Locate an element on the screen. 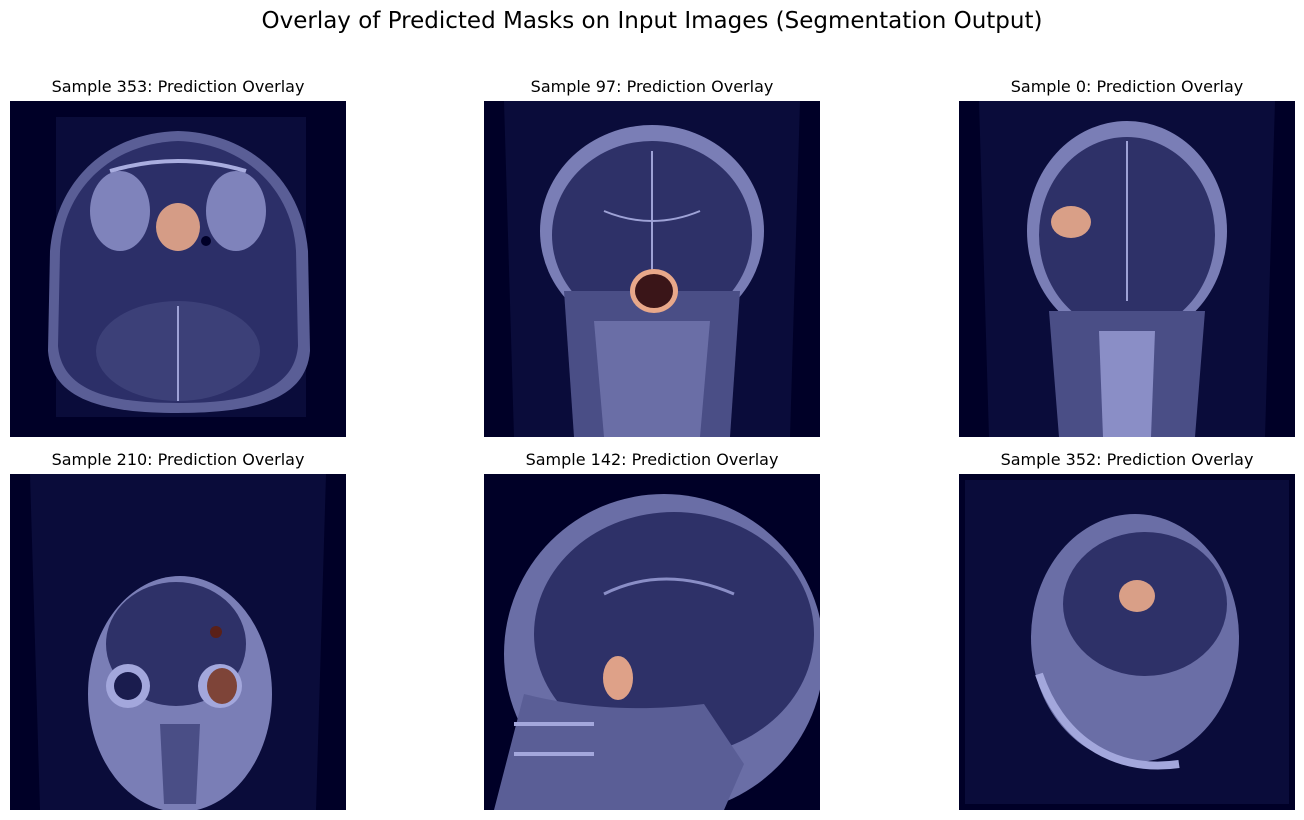  panel-title: Sample 97: Prediction Overlay is located at coordinates (652, 86).